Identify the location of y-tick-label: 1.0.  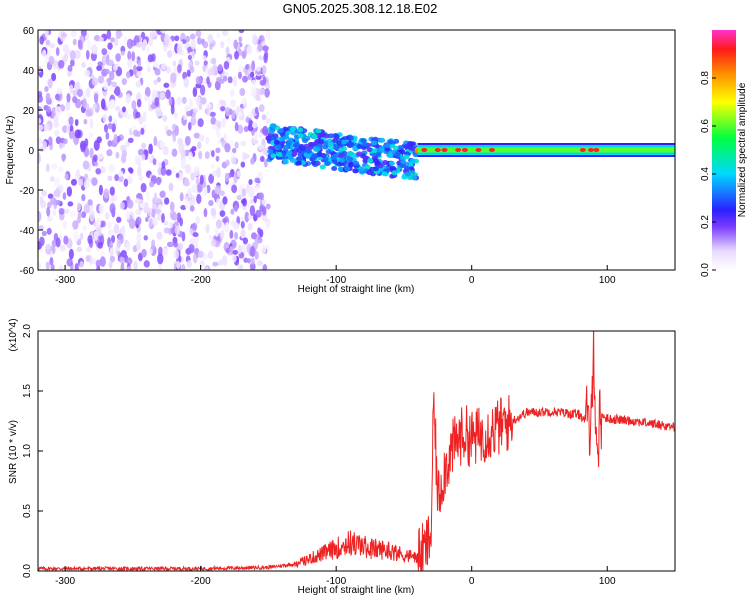
(27, 451).